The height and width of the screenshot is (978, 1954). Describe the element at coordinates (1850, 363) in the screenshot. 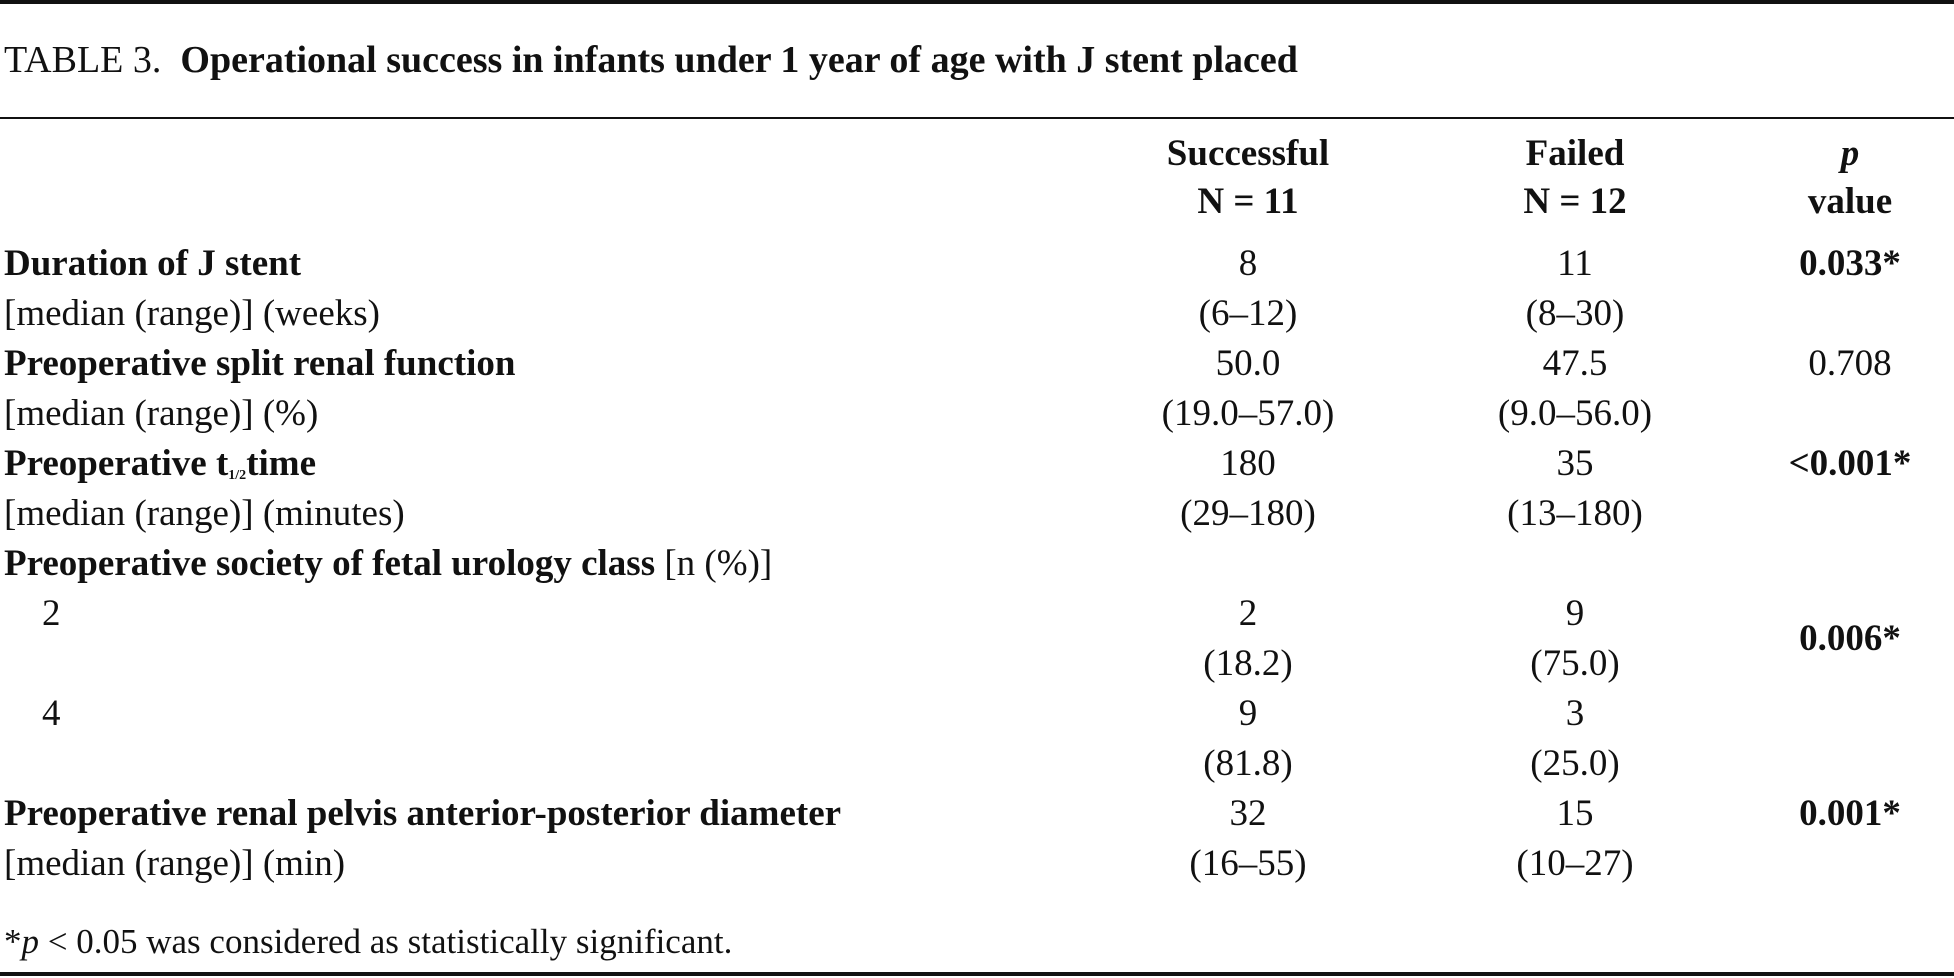

I see `cell-split-p: 0.708` at that location.